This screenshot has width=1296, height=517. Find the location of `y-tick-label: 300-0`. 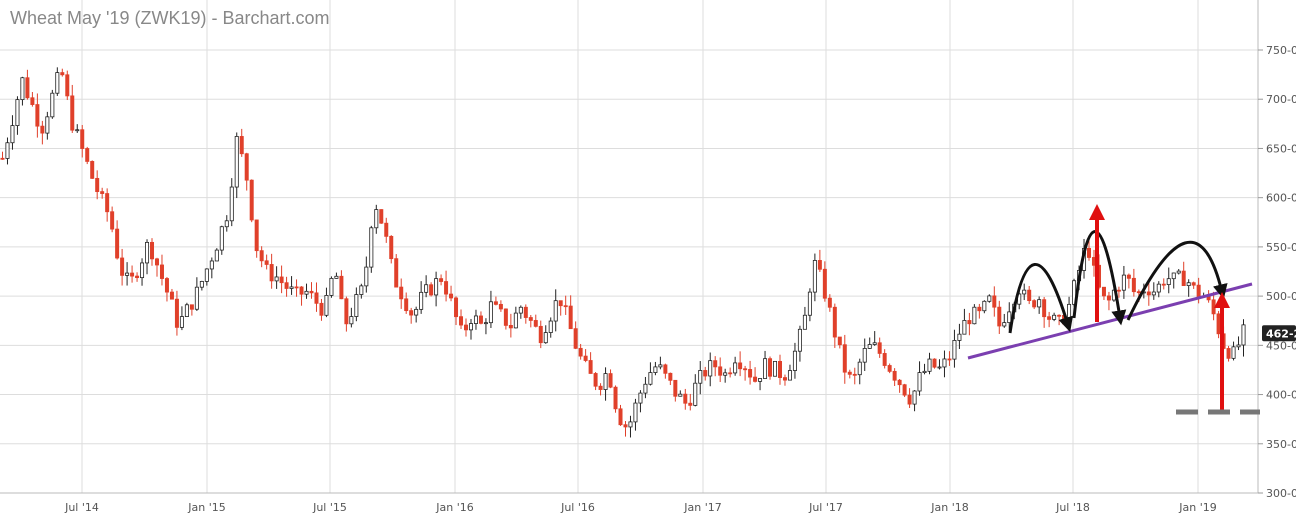

y-tick-label: 300-0 is located at coordinates (1281, 493).